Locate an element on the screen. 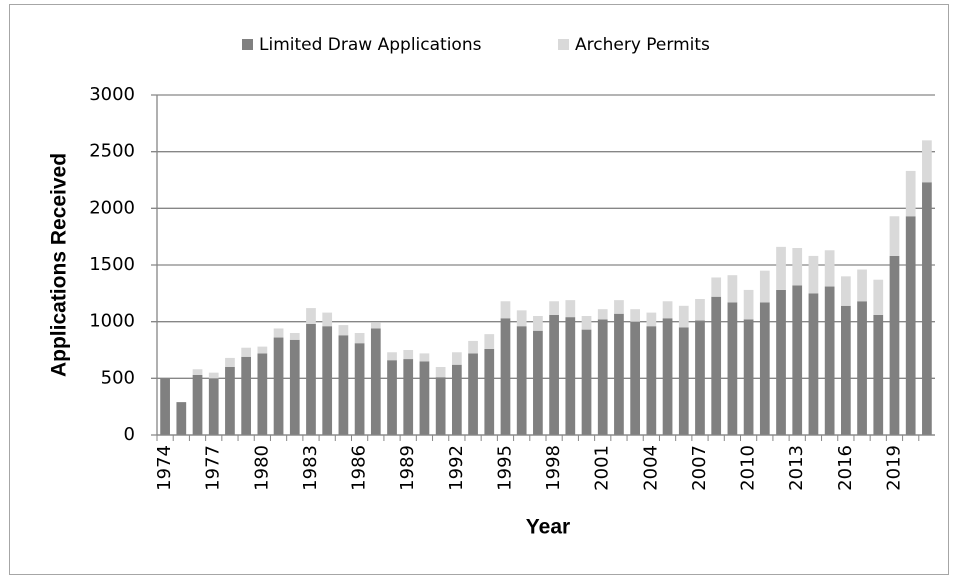 The height and width of the screenshot is (584, 956). x-tick-label: 1998 is located at coordinates (553, 468).